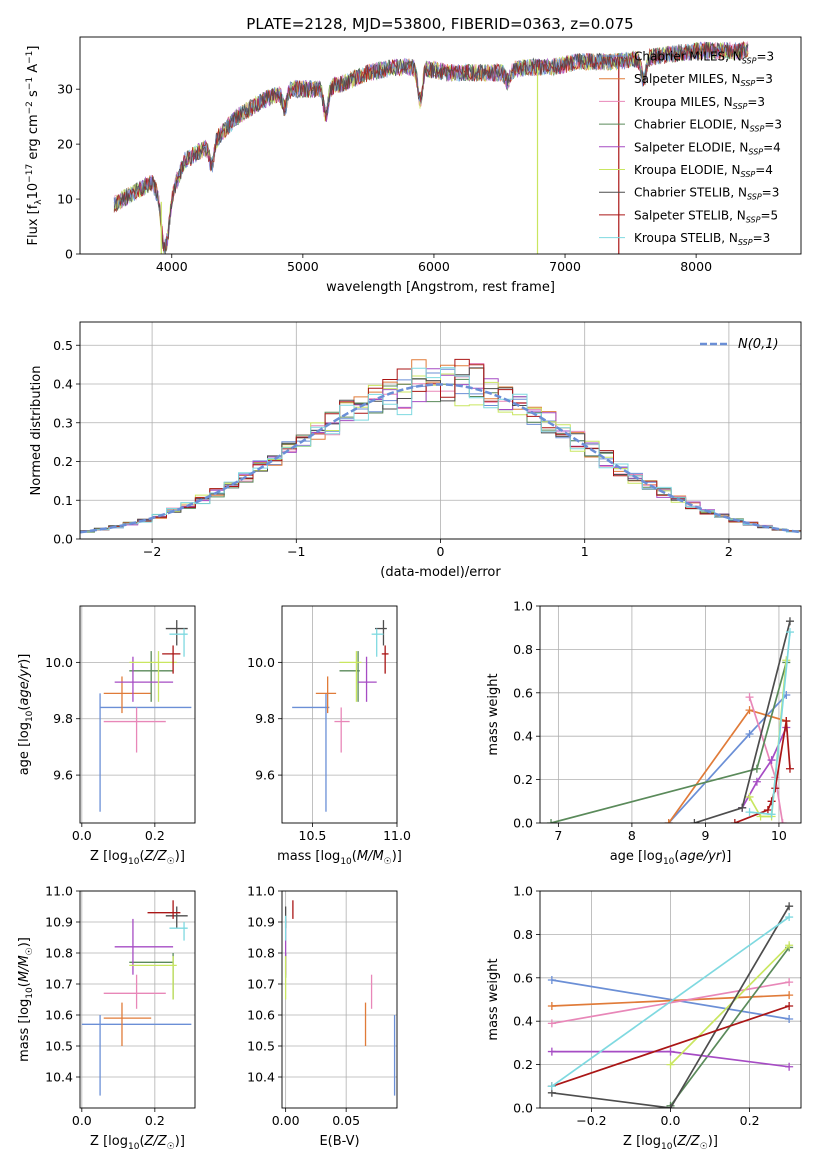 Image resolution: width=819 pixels, height=1170 pixels. Describe the element at coordinates (313, 835) in the screenshot. I see `x-tick-label: 10.5` at that location.